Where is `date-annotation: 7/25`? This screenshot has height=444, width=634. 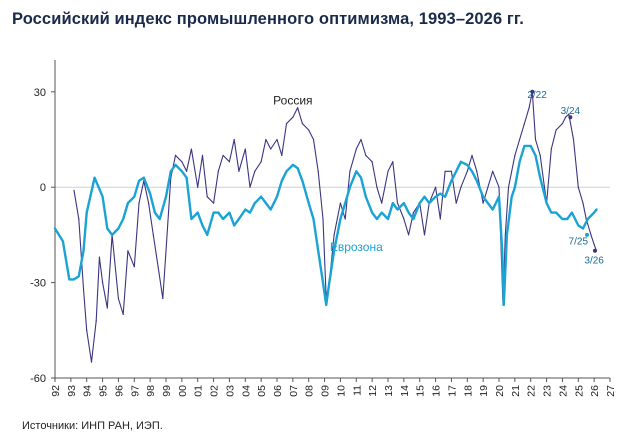
date-annotation: 7/25 is located at coordinates (579, 241).